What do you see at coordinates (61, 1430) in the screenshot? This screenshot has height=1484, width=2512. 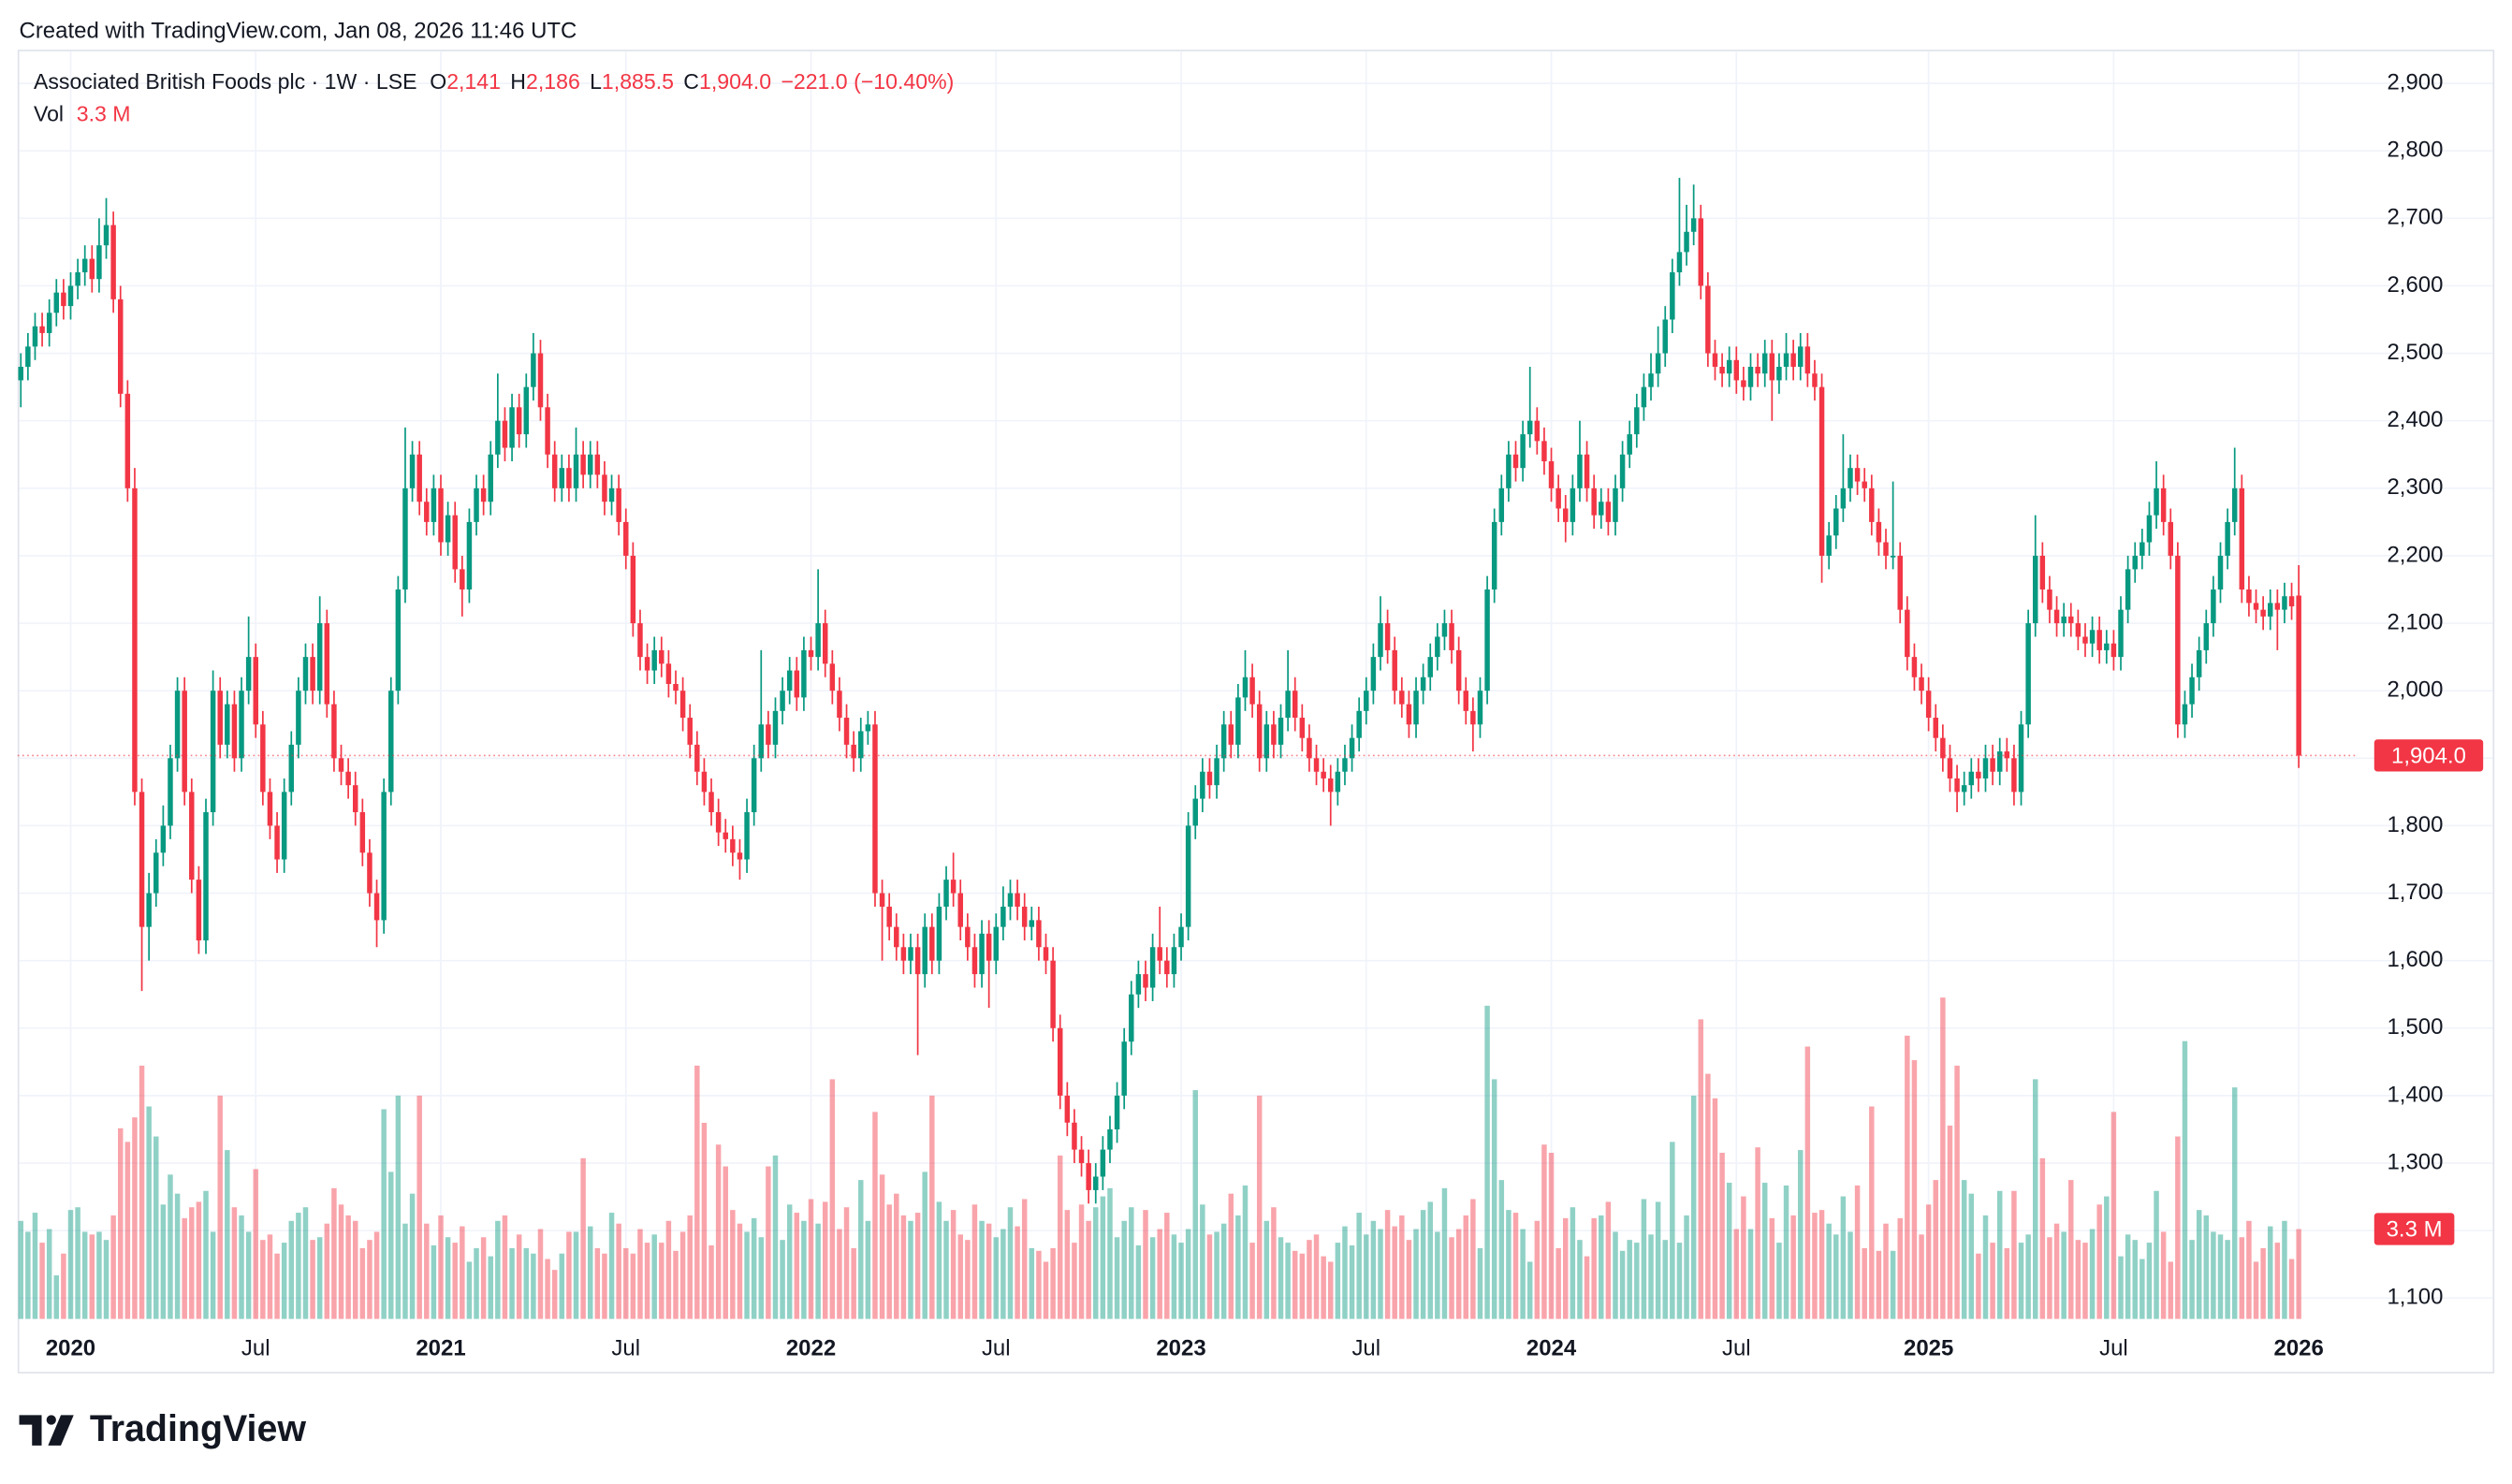 I see `logo-mark` at bounding box center [61, 1430].